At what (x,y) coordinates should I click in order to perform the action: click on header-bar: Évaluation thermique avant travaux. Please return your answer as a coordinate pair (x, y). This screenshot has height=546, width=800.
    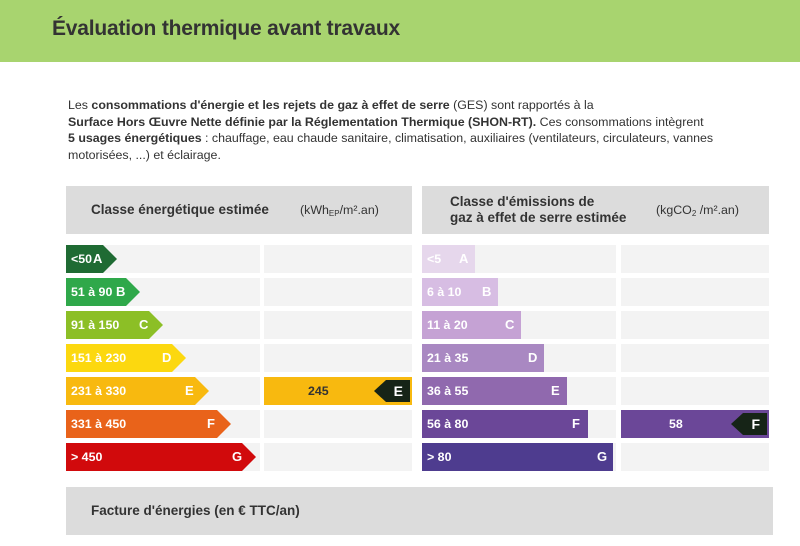
    Looking at the image, I should click on (400, 31).